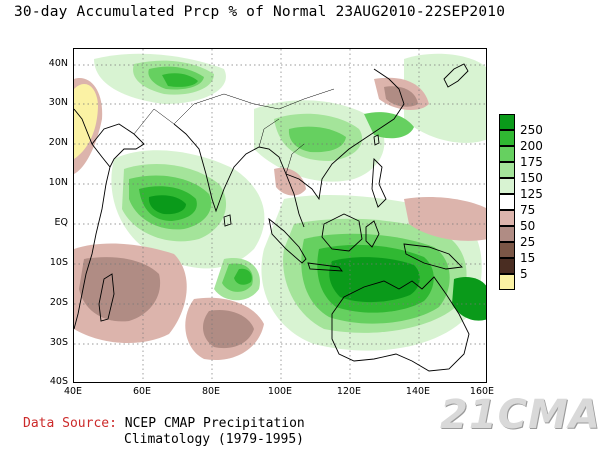 This screenshot has width=600, height=470. I want to click on legend-label: 75, so click(528, 210).